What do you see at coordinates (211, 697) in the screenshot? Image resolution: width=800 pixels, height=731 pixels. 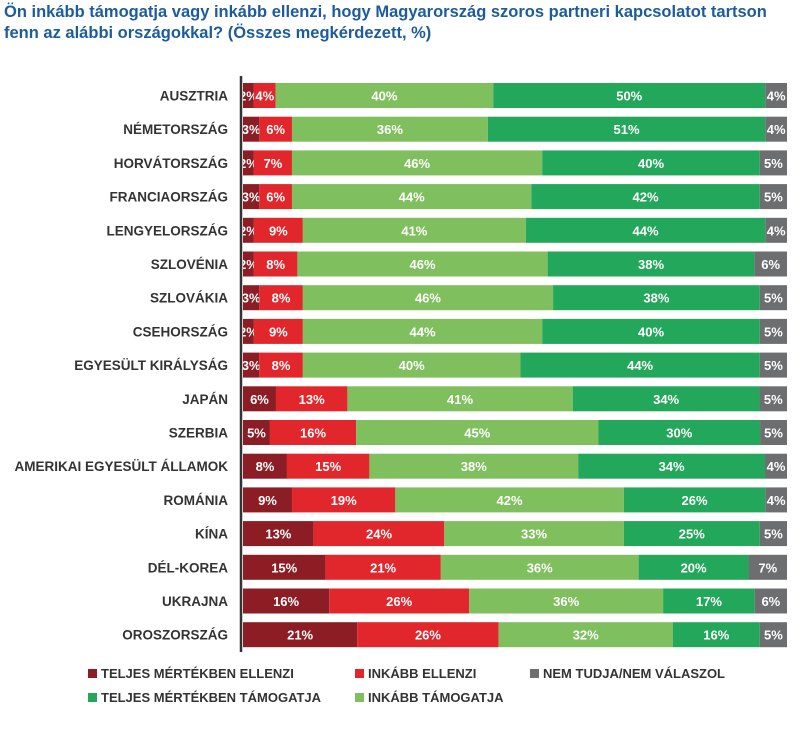 I see `legend-label: TELJES MÉRTÉKBEN TÁMOGATJA` at bounding box center [211, 697].